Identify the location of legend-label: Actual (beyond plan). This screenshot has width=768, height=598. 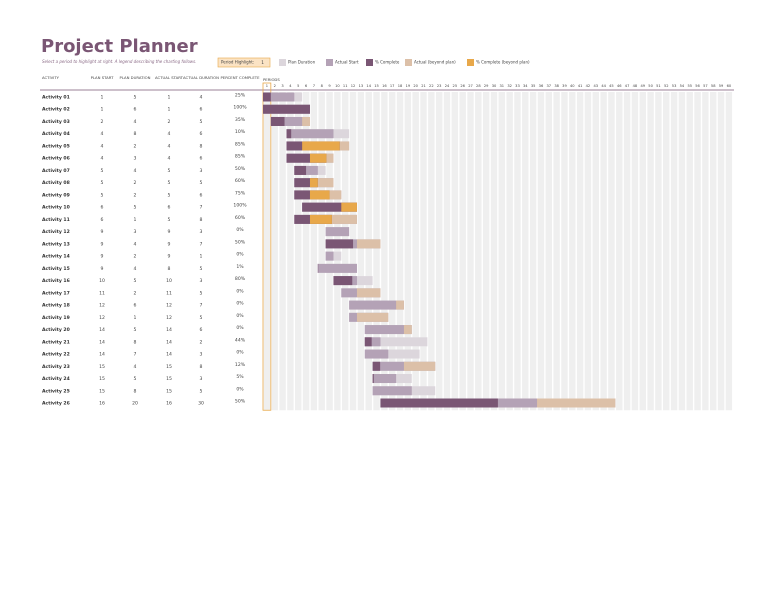
(435, 62).